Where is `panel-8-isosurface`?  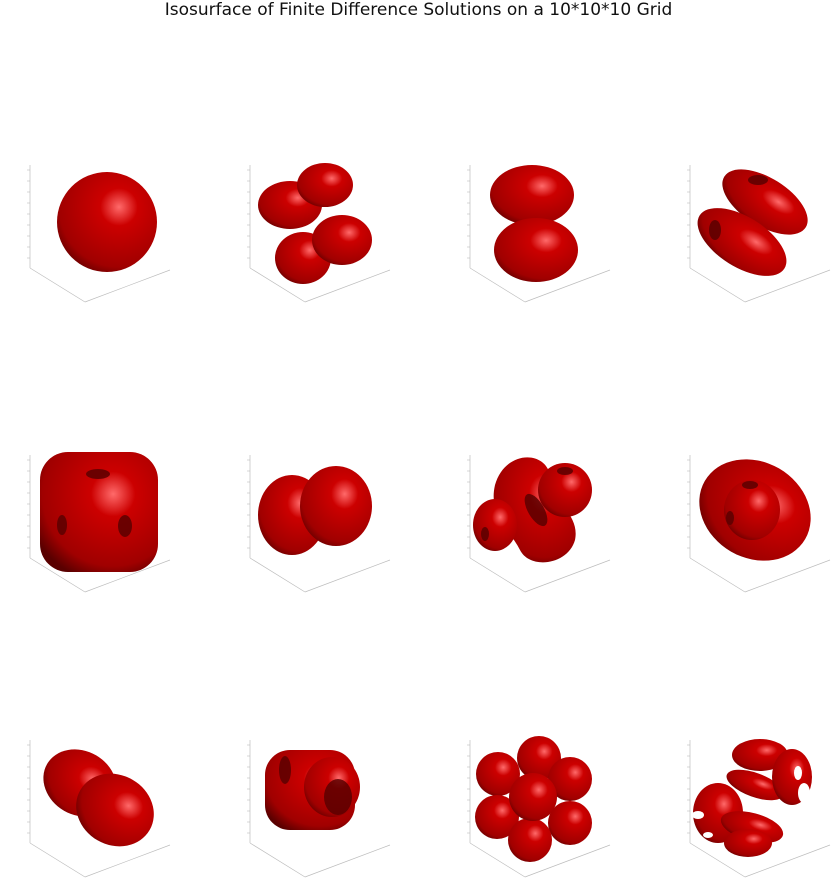 panel-8-isosurface is located at coordinates (759, 524).